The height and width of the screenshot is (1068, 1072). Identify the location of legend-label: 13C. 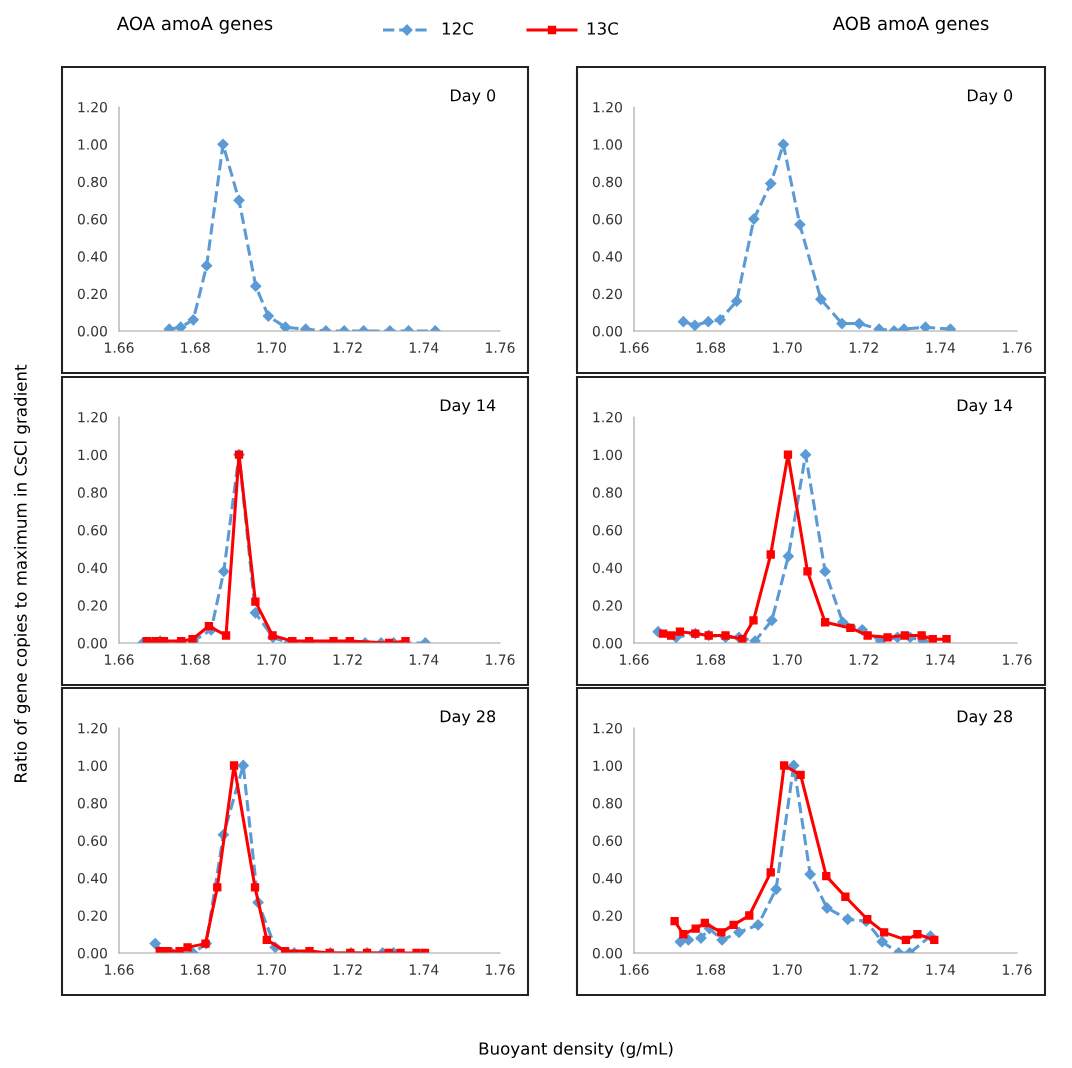
(602, 28).